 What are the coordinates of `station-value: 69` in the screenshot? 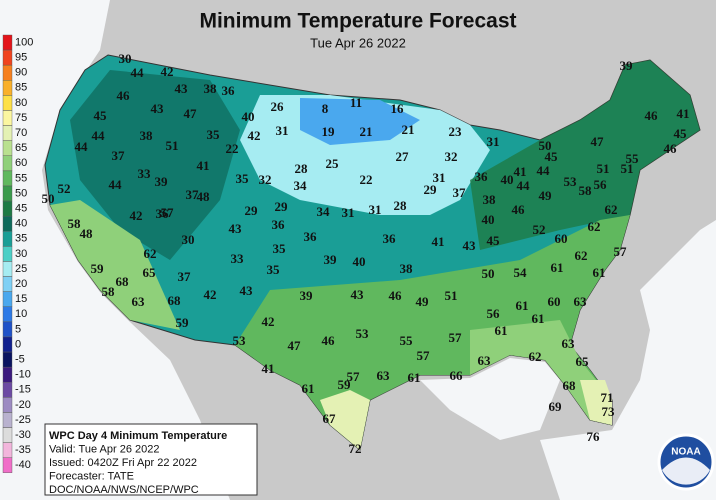 It's located at (556, 406).